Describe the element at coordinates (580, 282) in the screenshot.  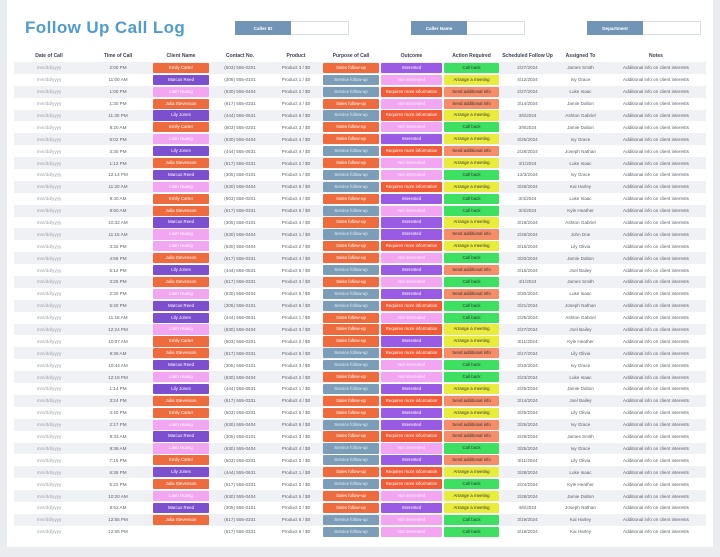
I see `cell-assigned: James Smith` at that location.